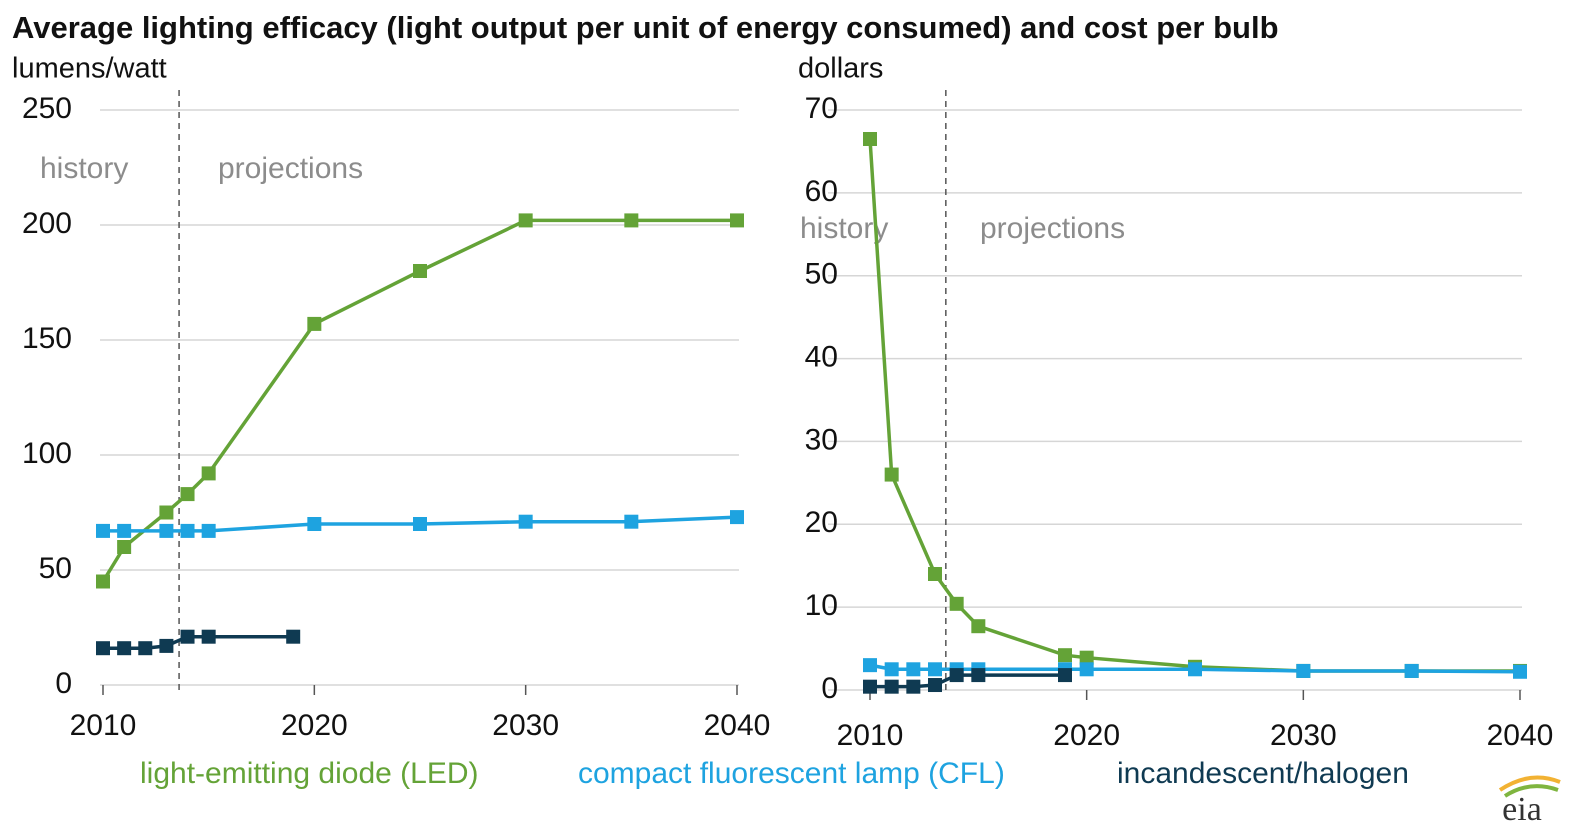 The height and width of the screenshot is (830, 1574). Describe the element at coordinates (821, 605) in the screenshot. I see `y-tick-label: 10` at that location.